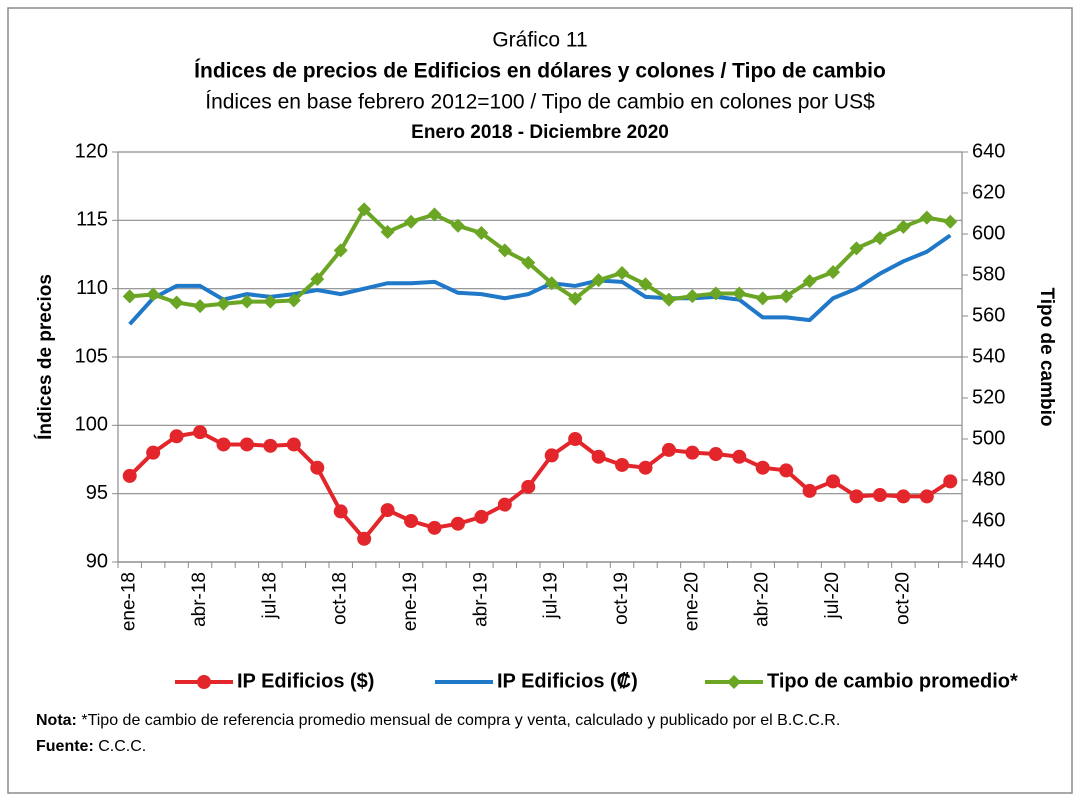 This screenshot has width=1080, height=801. Describe the element at coordinates (340, 598) in the screenshot. I see `x-tick-label: oct-18` at that location.